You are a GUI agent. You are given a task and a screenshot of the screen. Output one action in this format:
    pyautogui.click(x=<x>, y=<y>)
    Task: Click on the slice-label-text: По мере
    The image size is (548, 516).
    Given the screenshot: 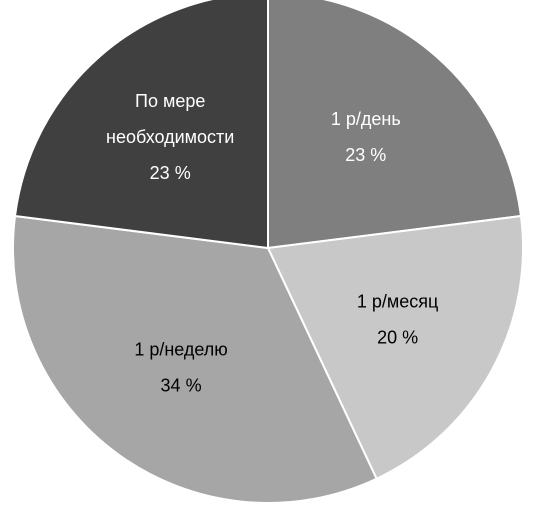 What is the action you would take?
    pyautogui.click(x=170, y=101)
    